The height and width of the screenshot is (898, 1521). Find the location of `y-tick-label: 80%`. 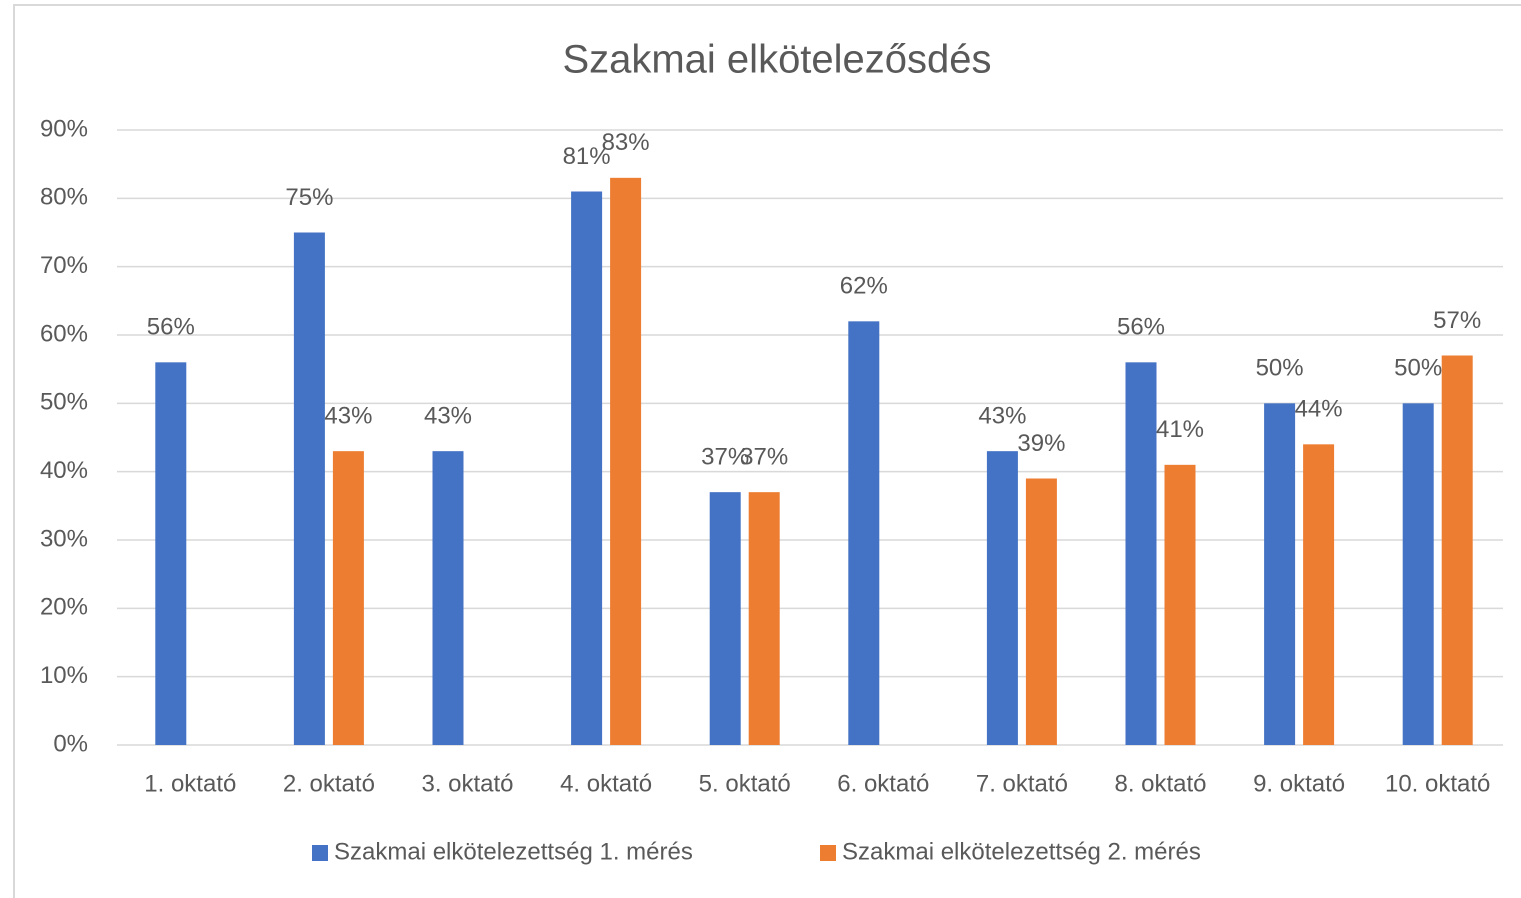

y-tick-label: 80% is located at coordinates (64, 197).